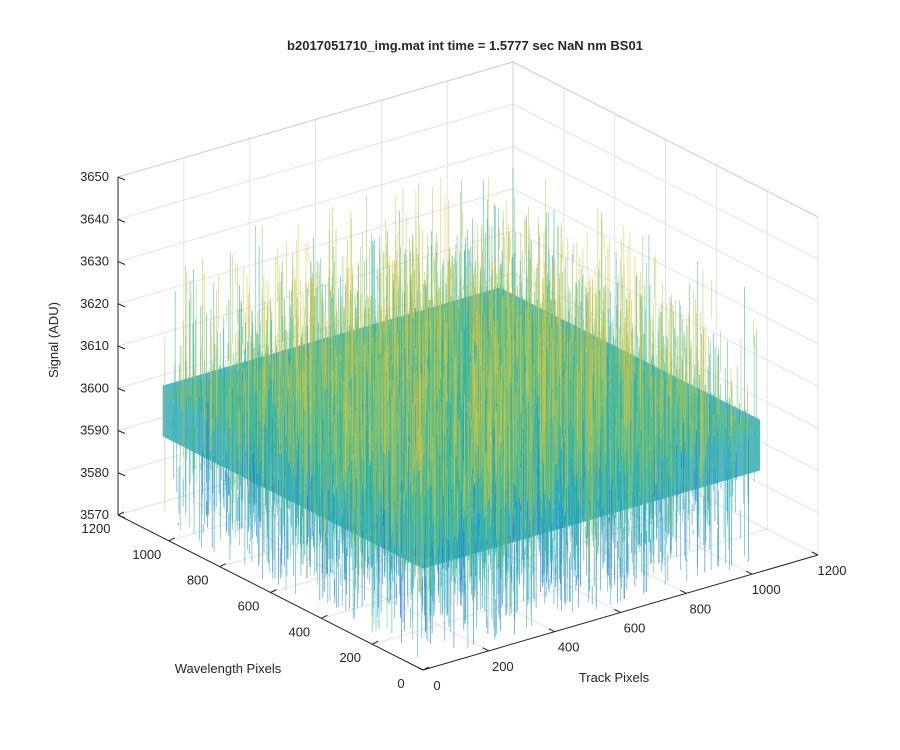 The width and height of the screenshot is (900, 750). I want to click on box-edge-top-side, so click(665, 139).